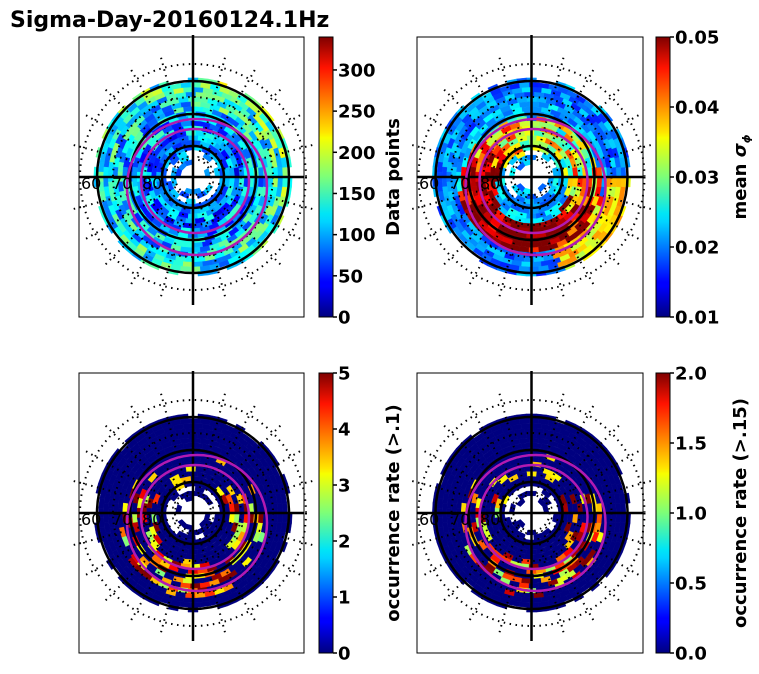 The image size is (759, 674). I want to click on colorbar-tick-label: 50, so click(350, 276).